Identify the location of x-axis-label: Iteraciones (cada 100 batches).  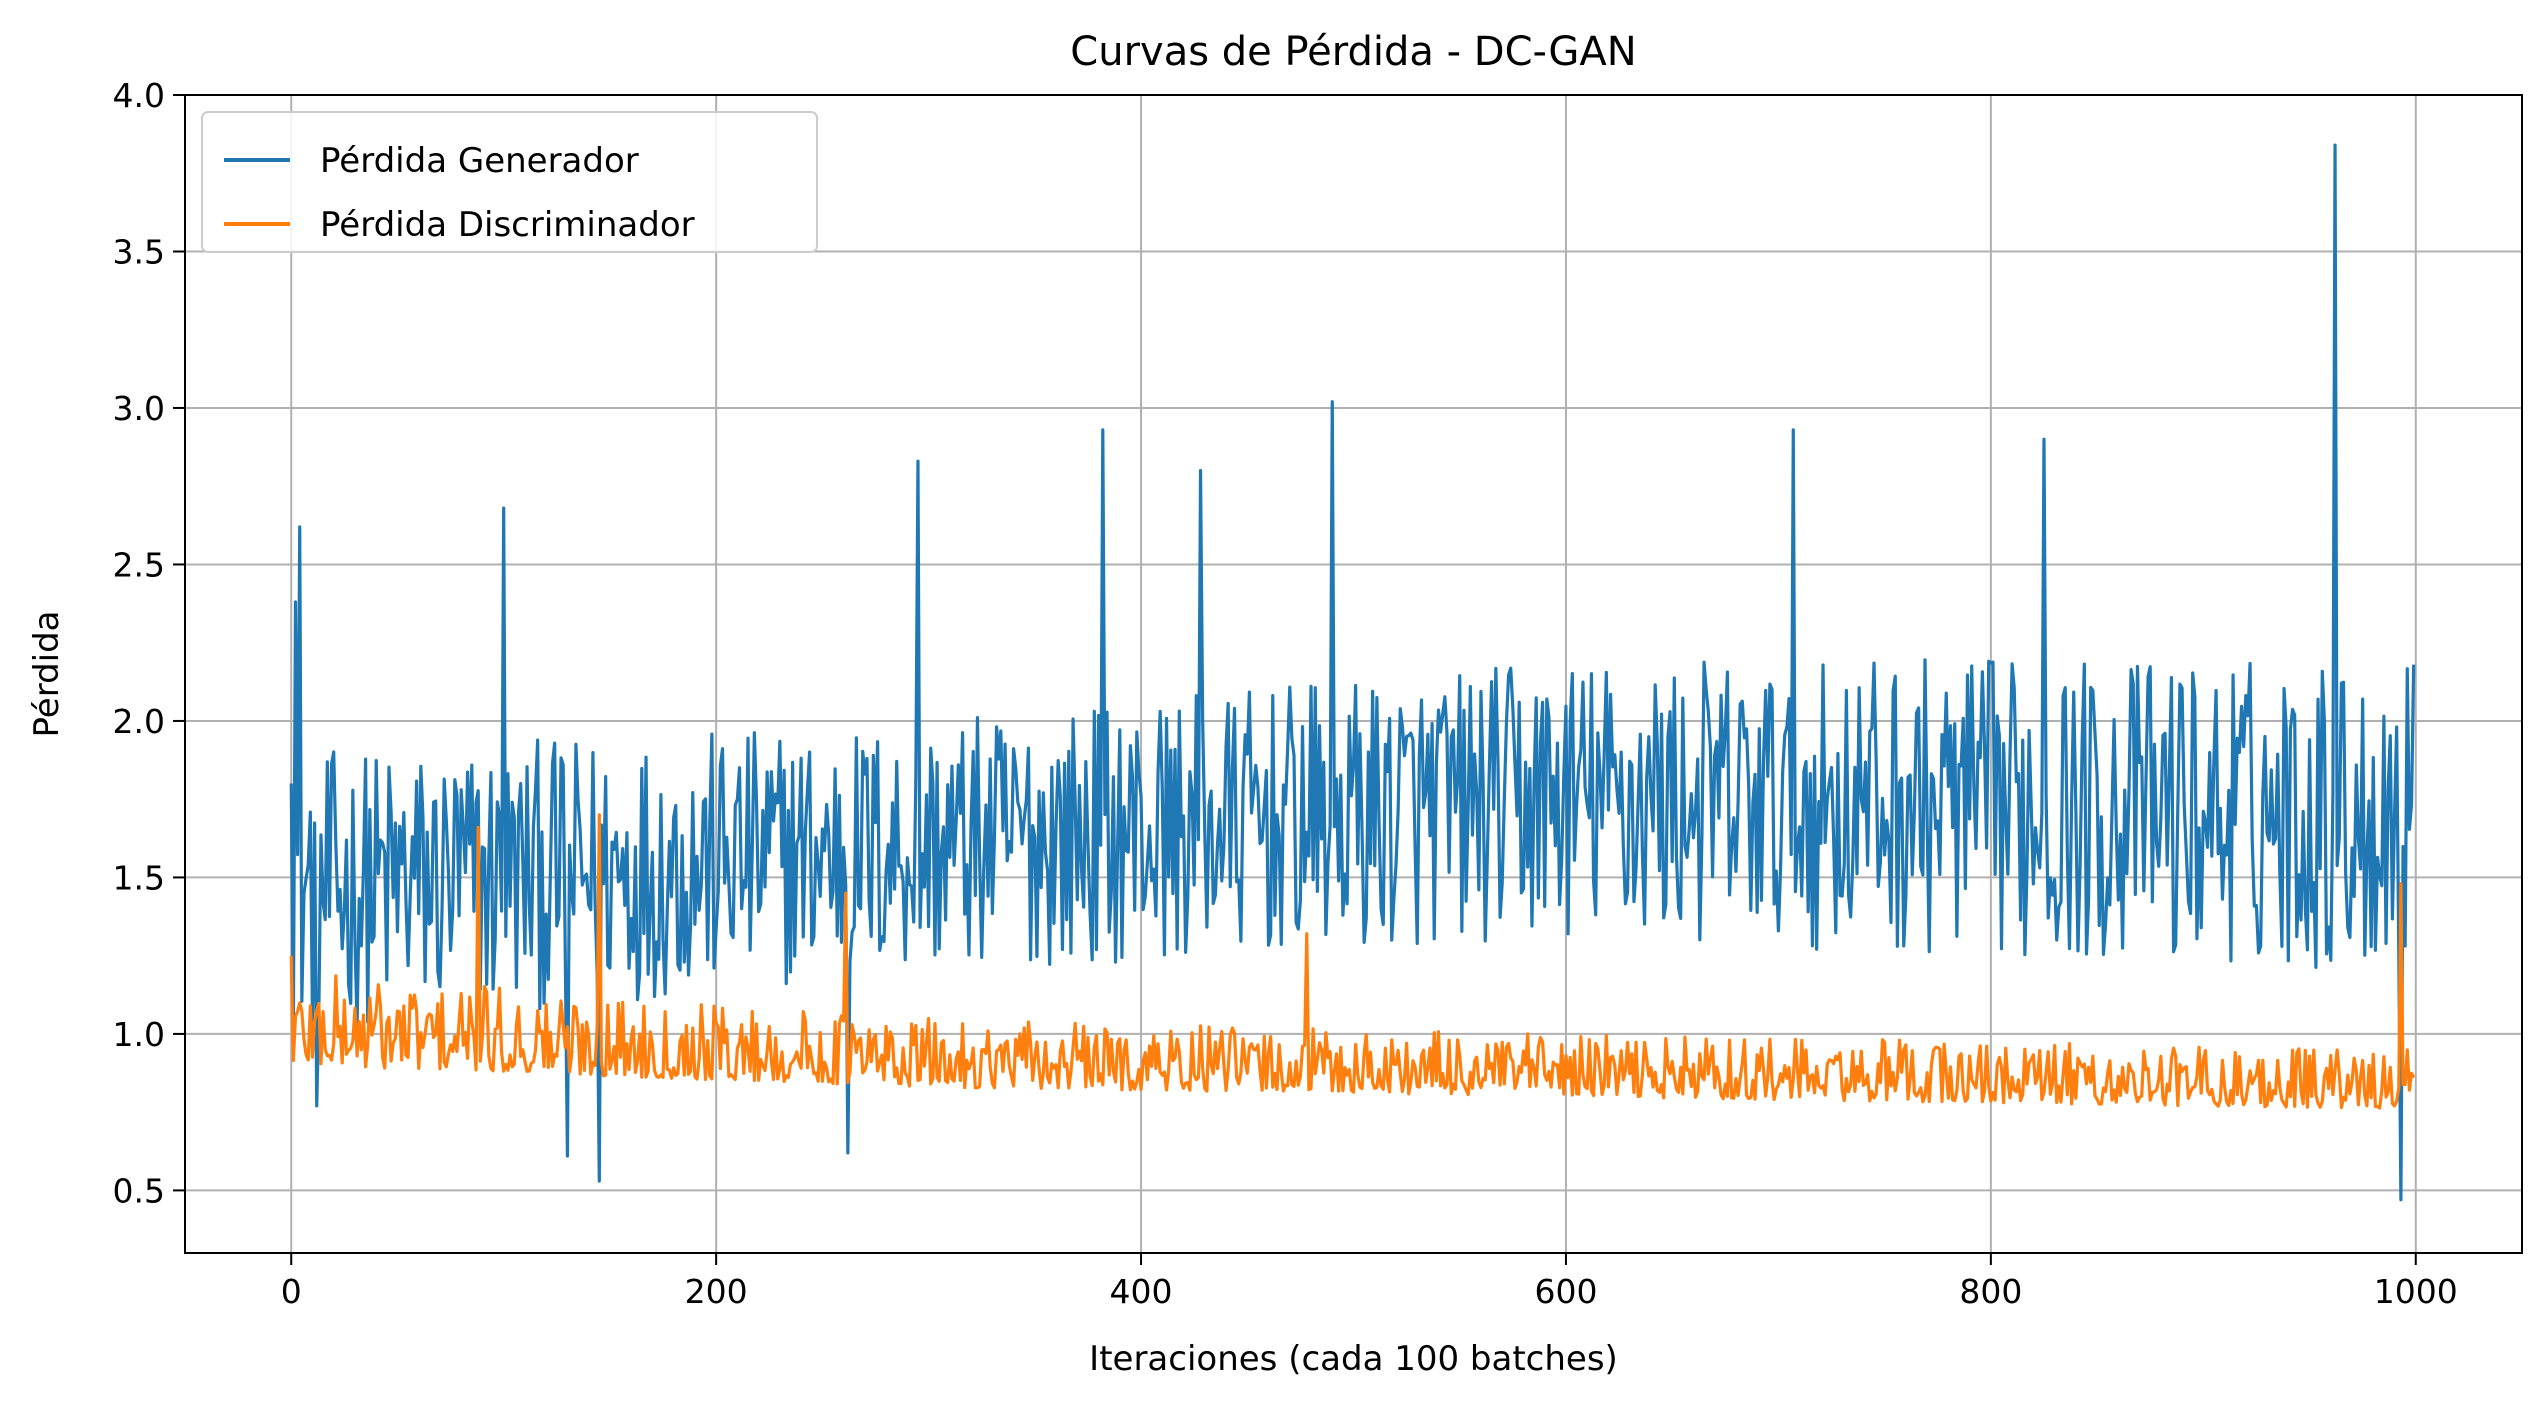
(1353, 1359).